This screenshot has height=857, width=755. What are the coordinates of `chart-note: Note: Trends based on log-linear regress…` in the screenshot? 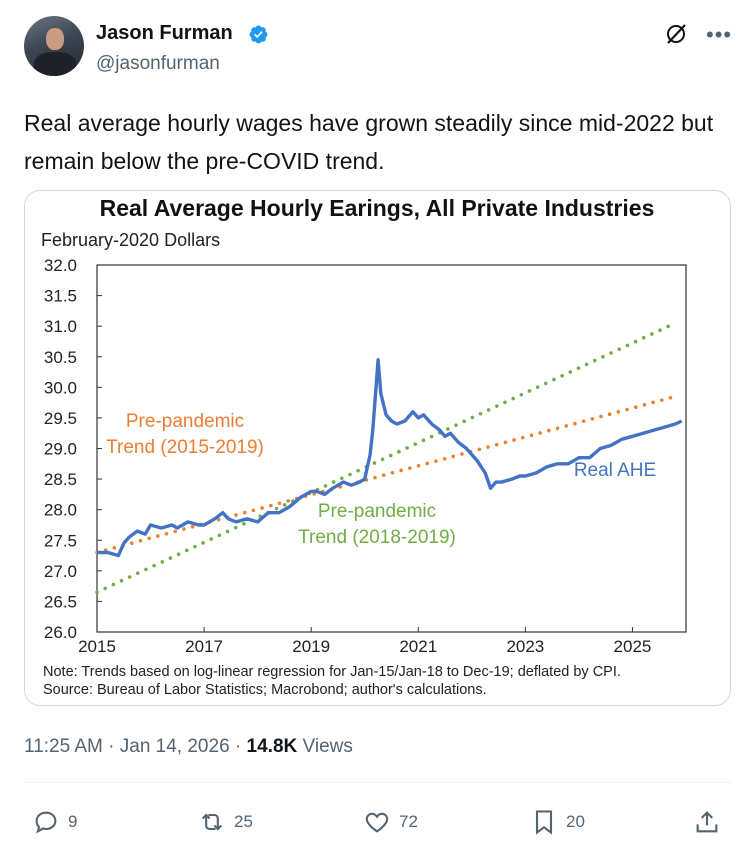 It's located at (332, 672).